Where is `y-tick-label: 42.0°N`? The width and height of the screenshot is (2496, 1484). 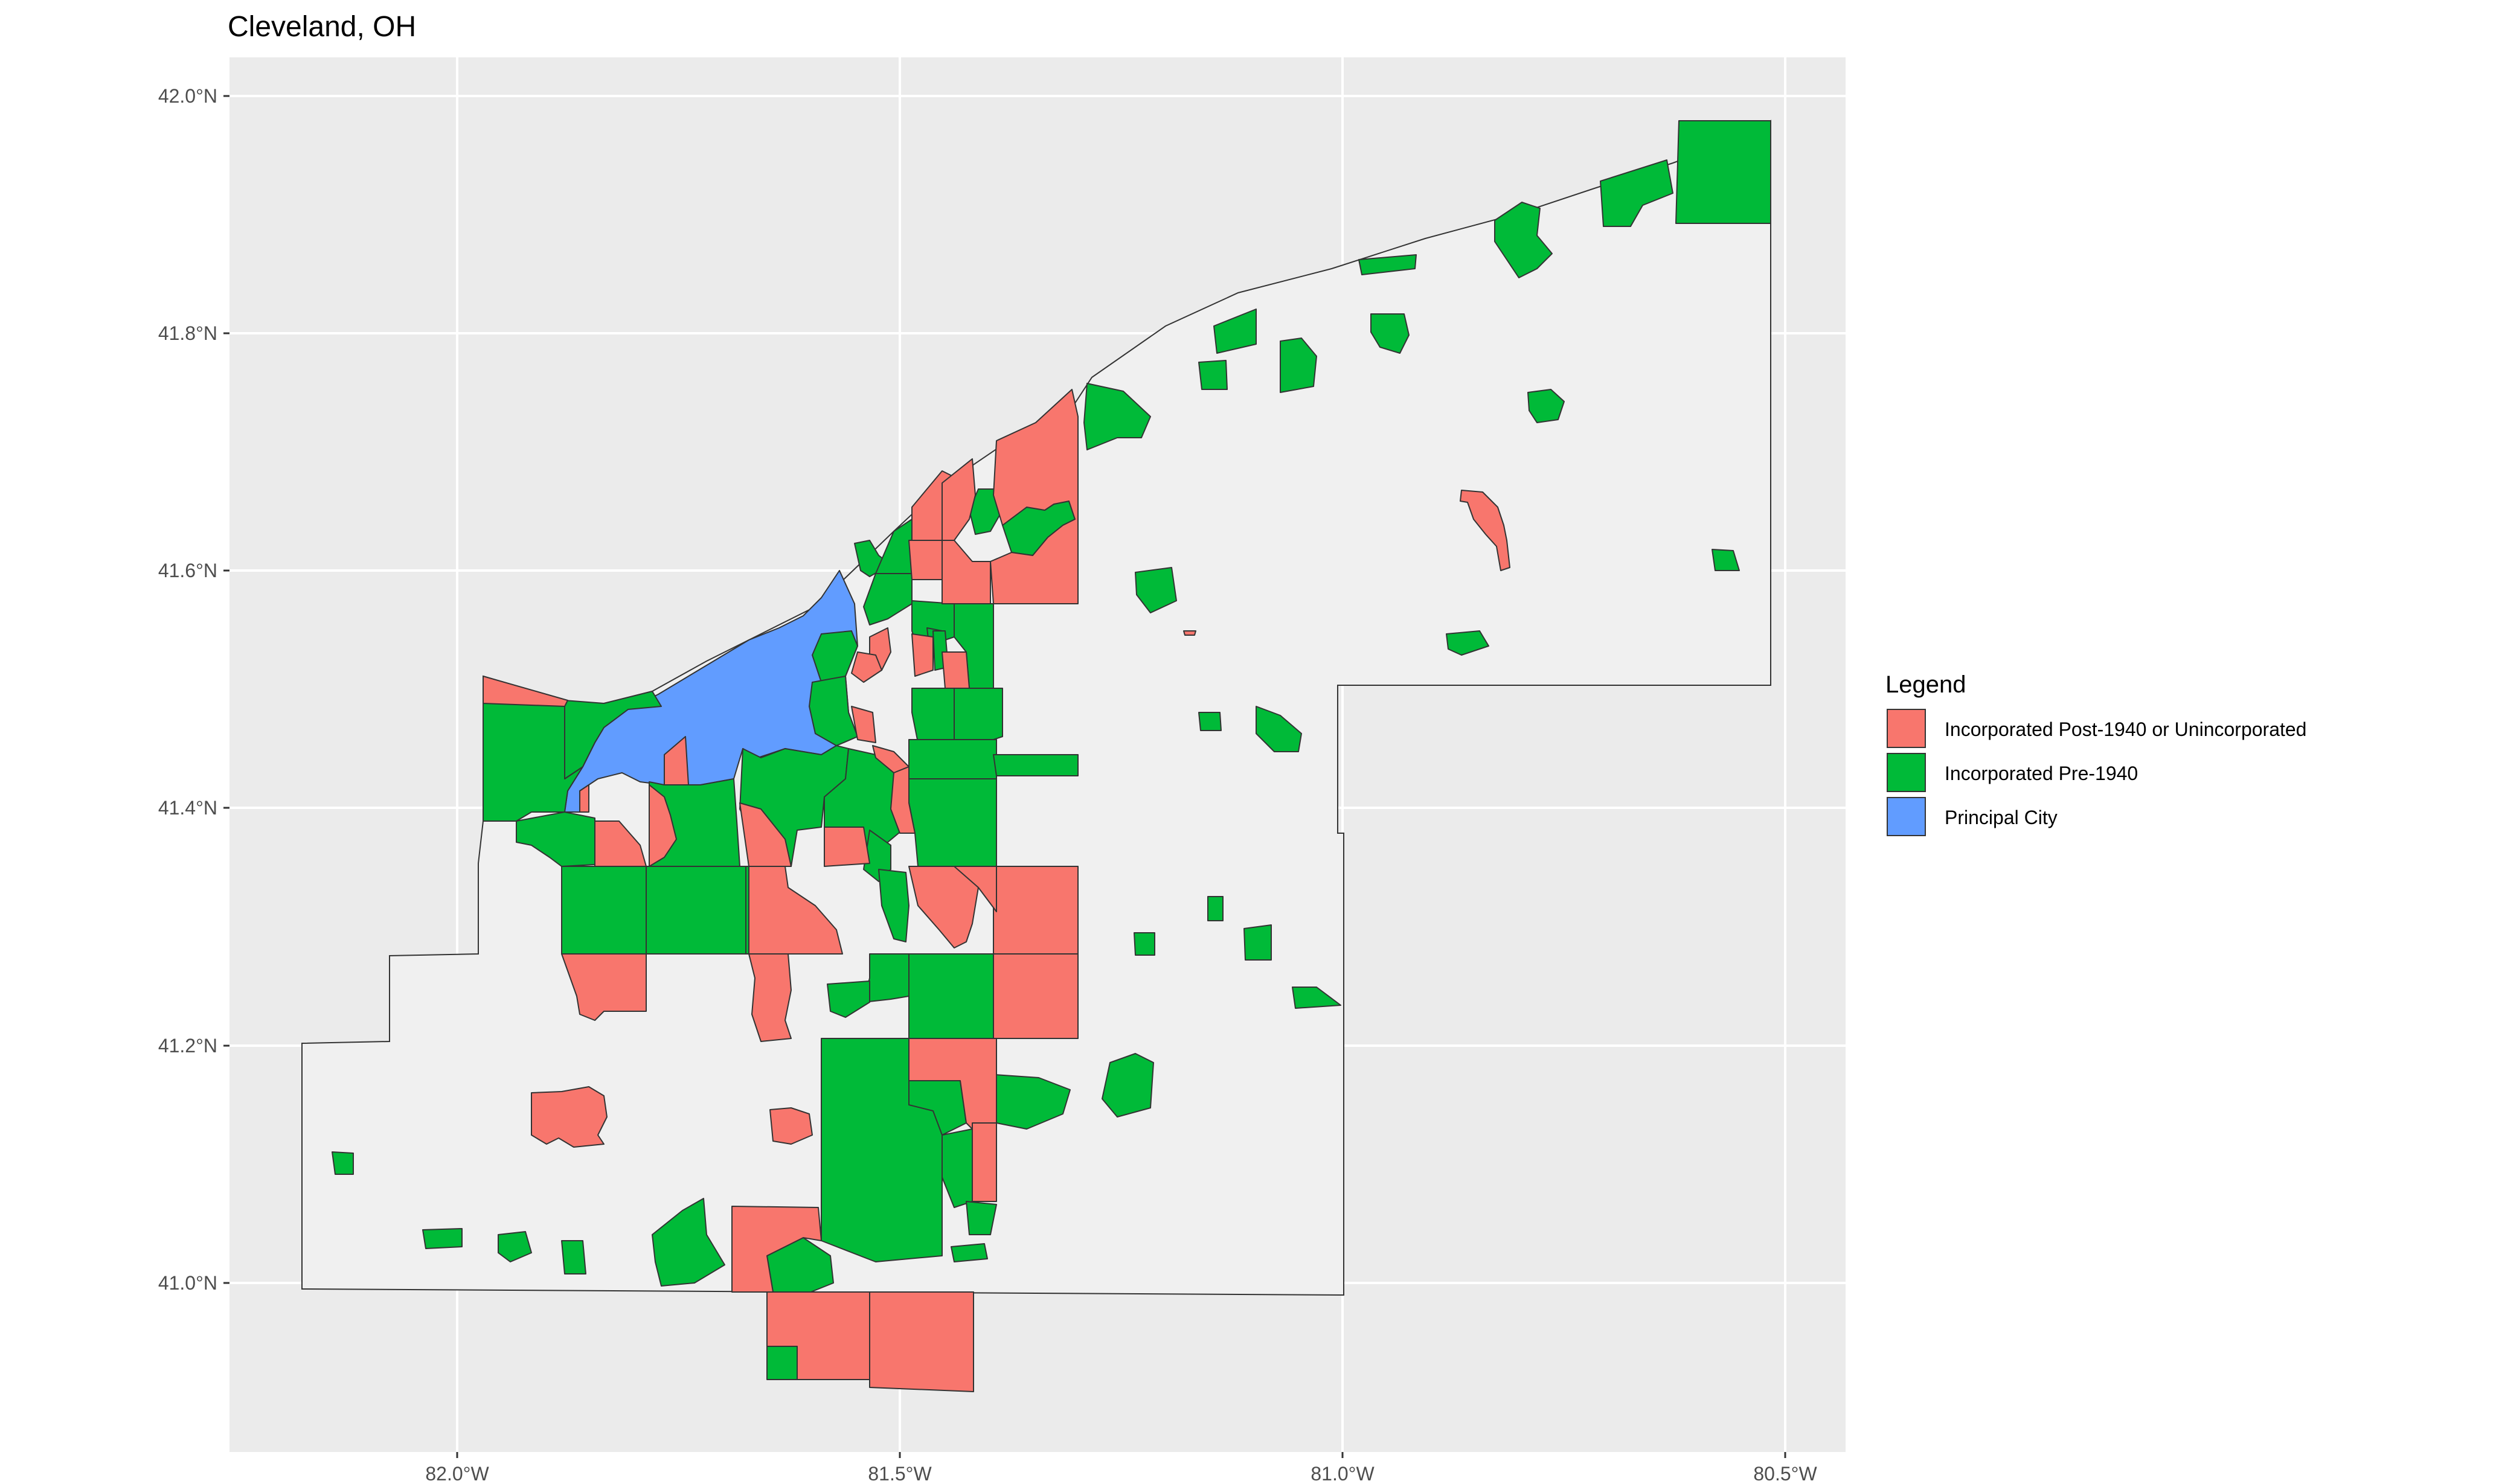 y-tick-label: 42.0°N is located at coordinates (187, 96).